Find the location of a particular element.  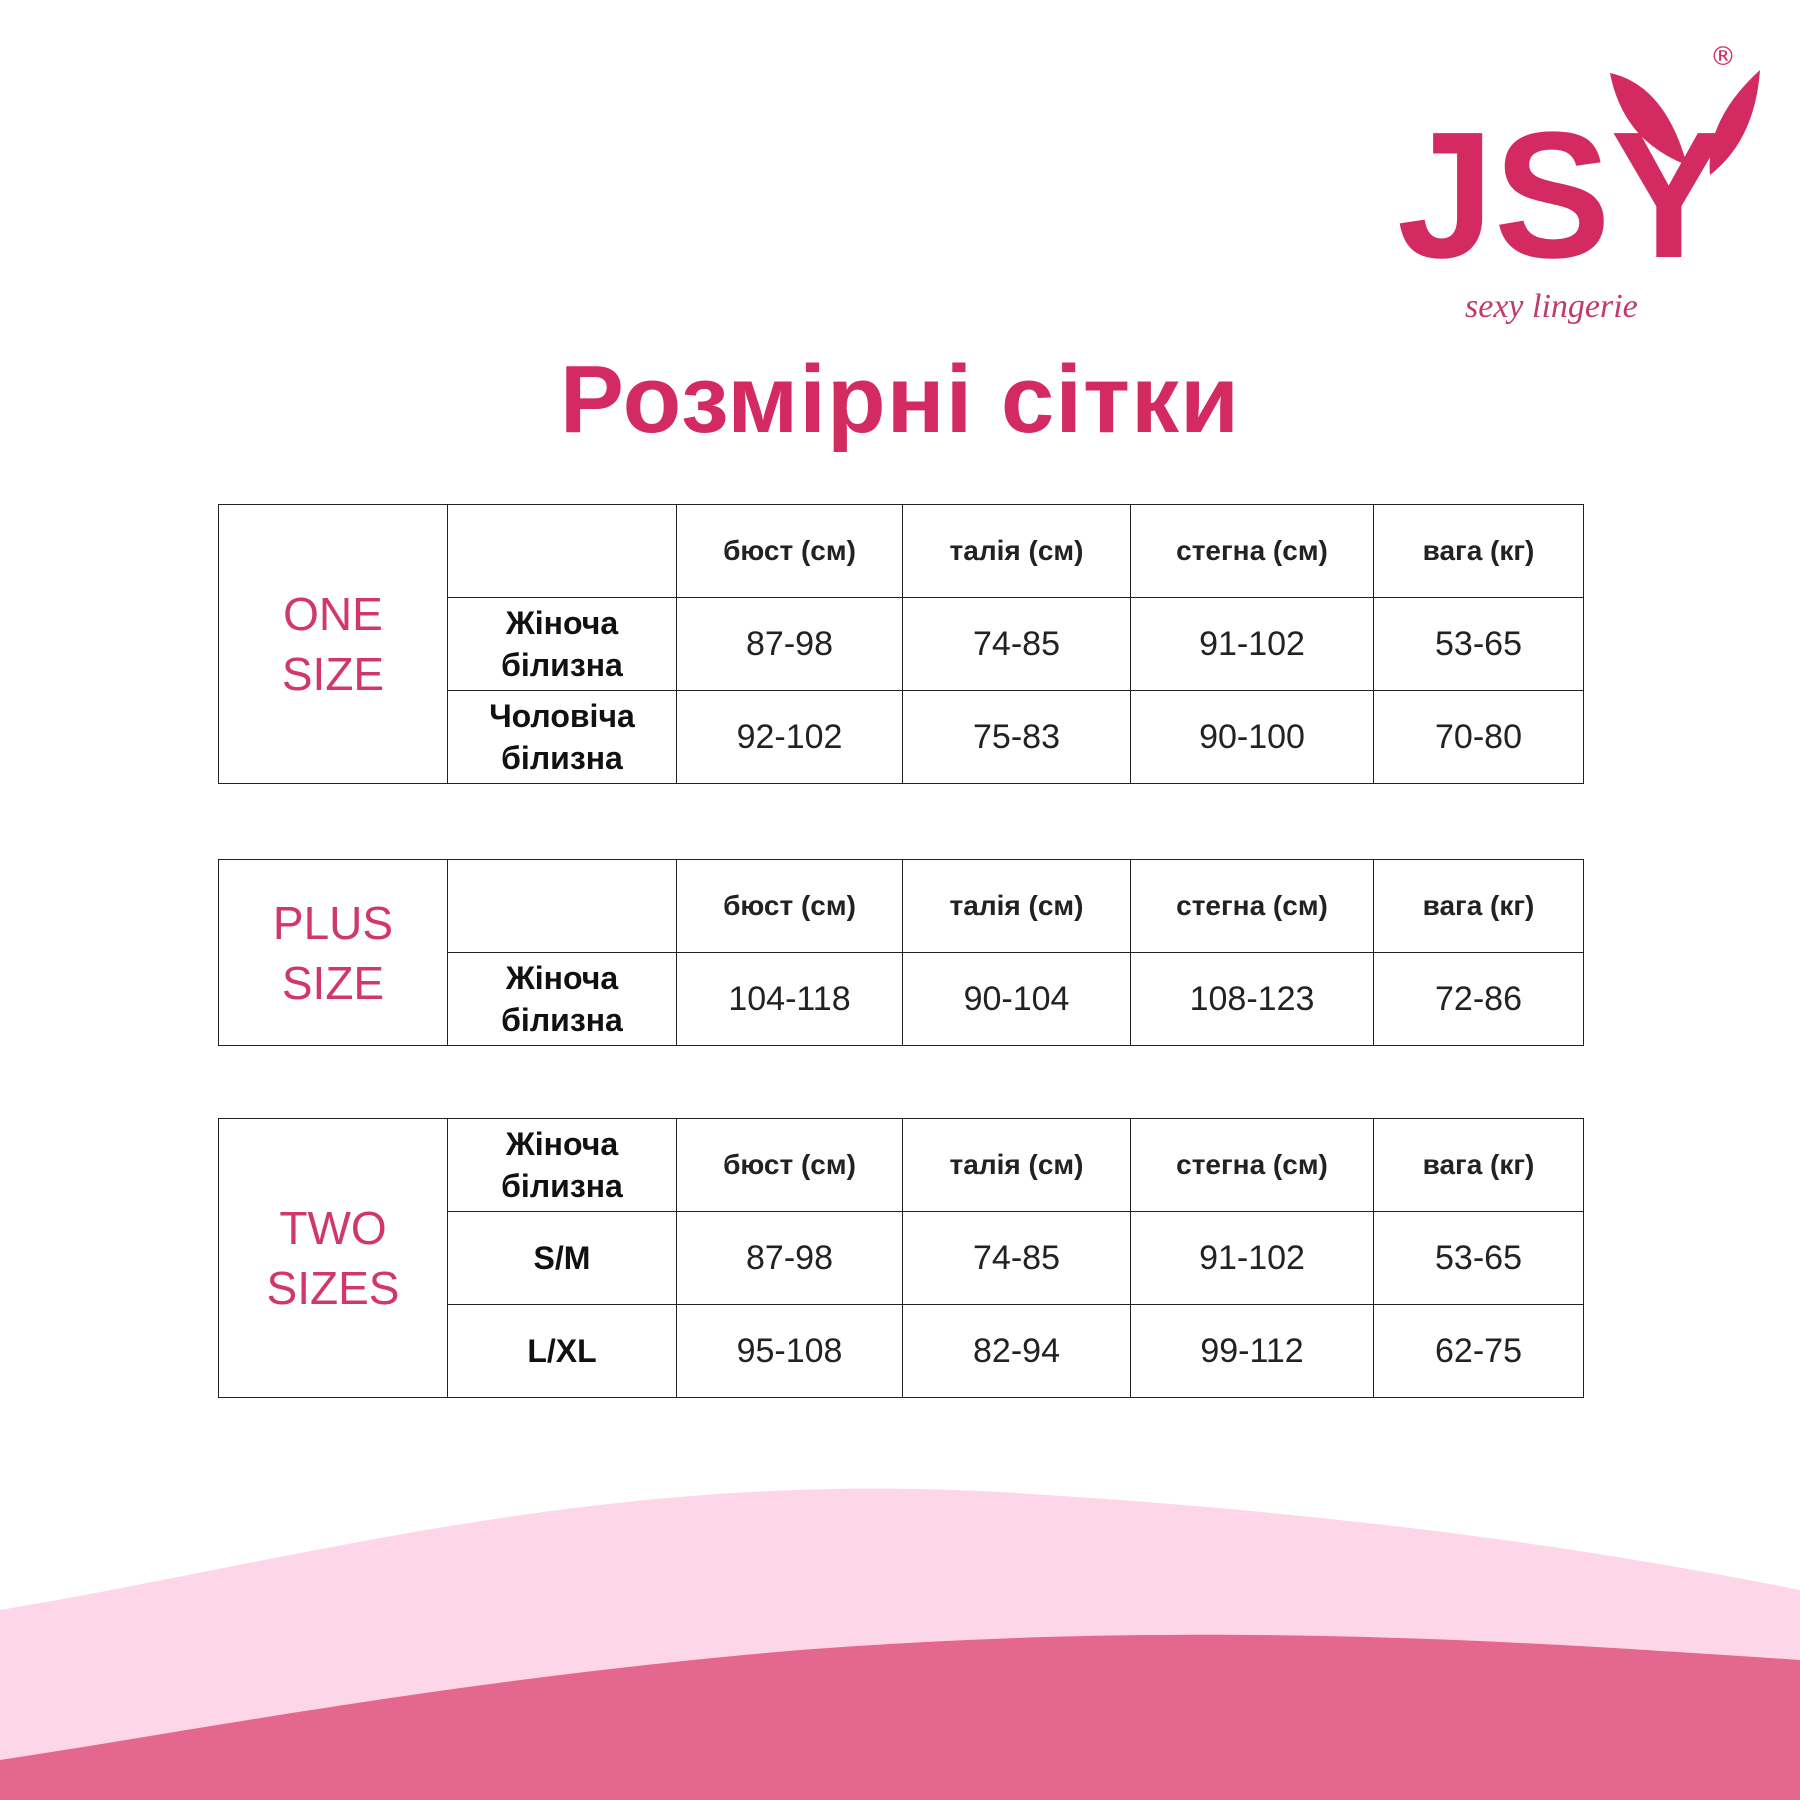

value-cell: 104-118 is located at coordinates (789, 999).